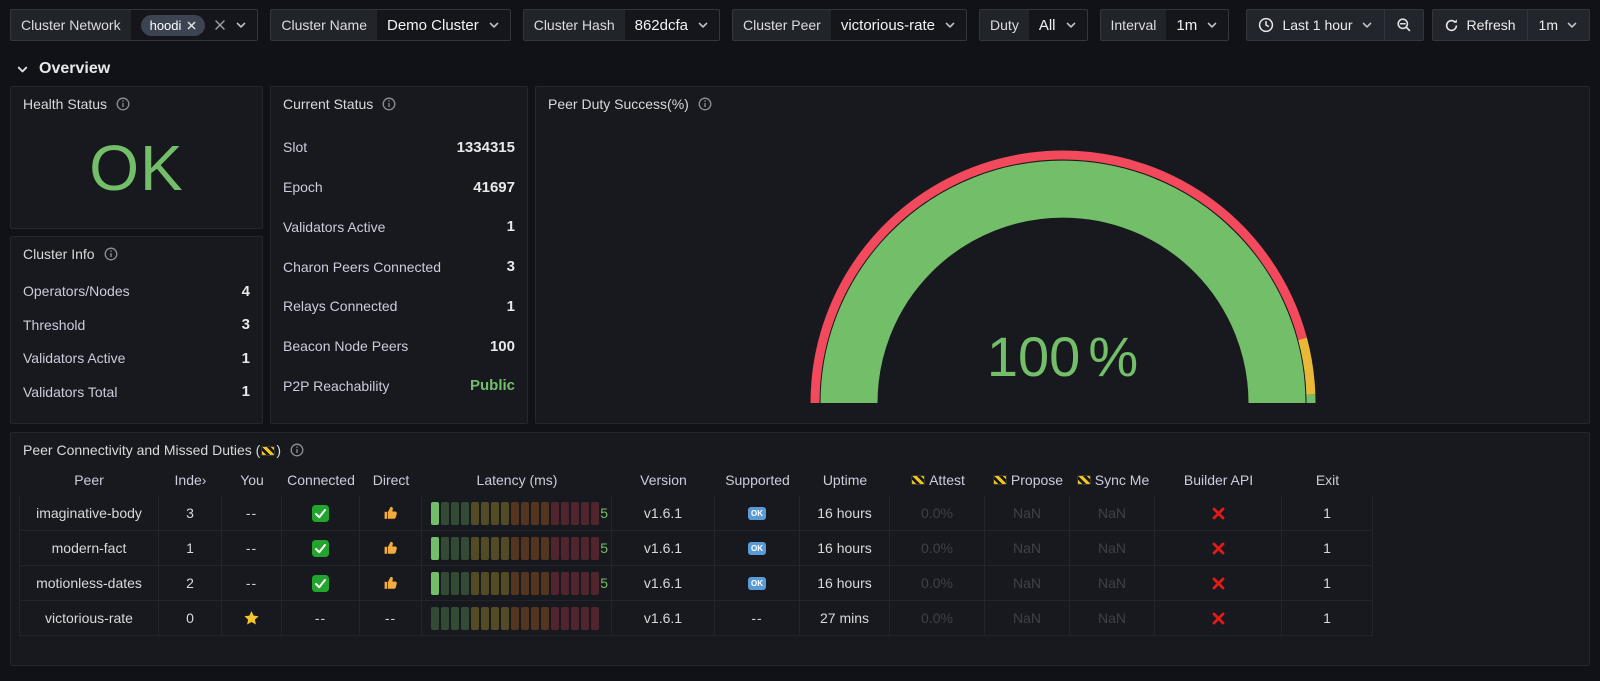 The width and height of the screenshot is (1600, 681). Describe the element at coordinates (399, 306) in the screenshot. I see `stat-row: Relays Connected 1` at that location.